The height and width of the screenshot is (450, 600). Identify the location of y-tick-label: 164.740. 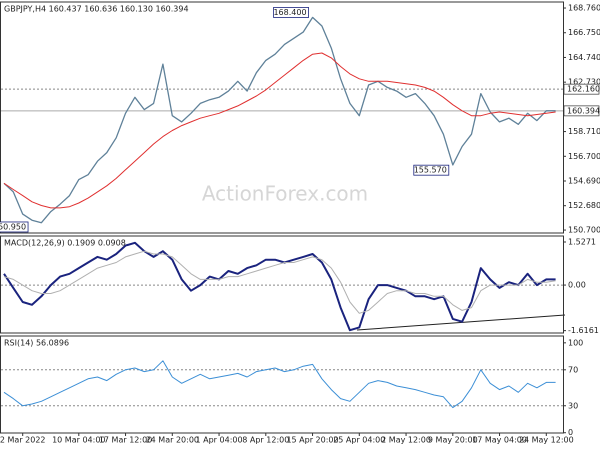
(584, 57).